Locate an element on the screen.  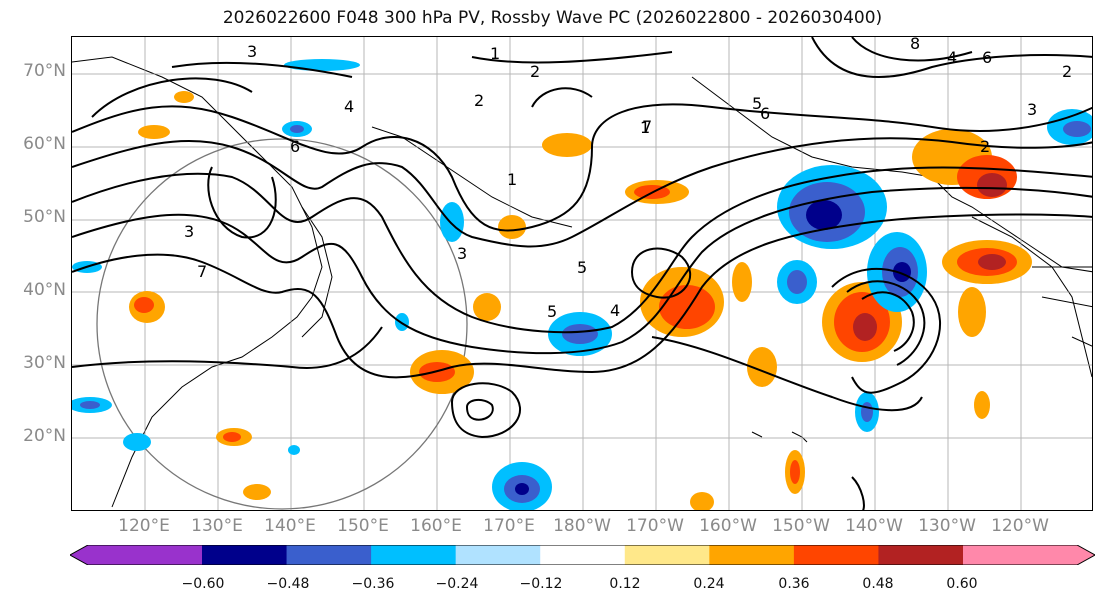
colorbar-tick: 0.60 is located at coordinates (962, 584).